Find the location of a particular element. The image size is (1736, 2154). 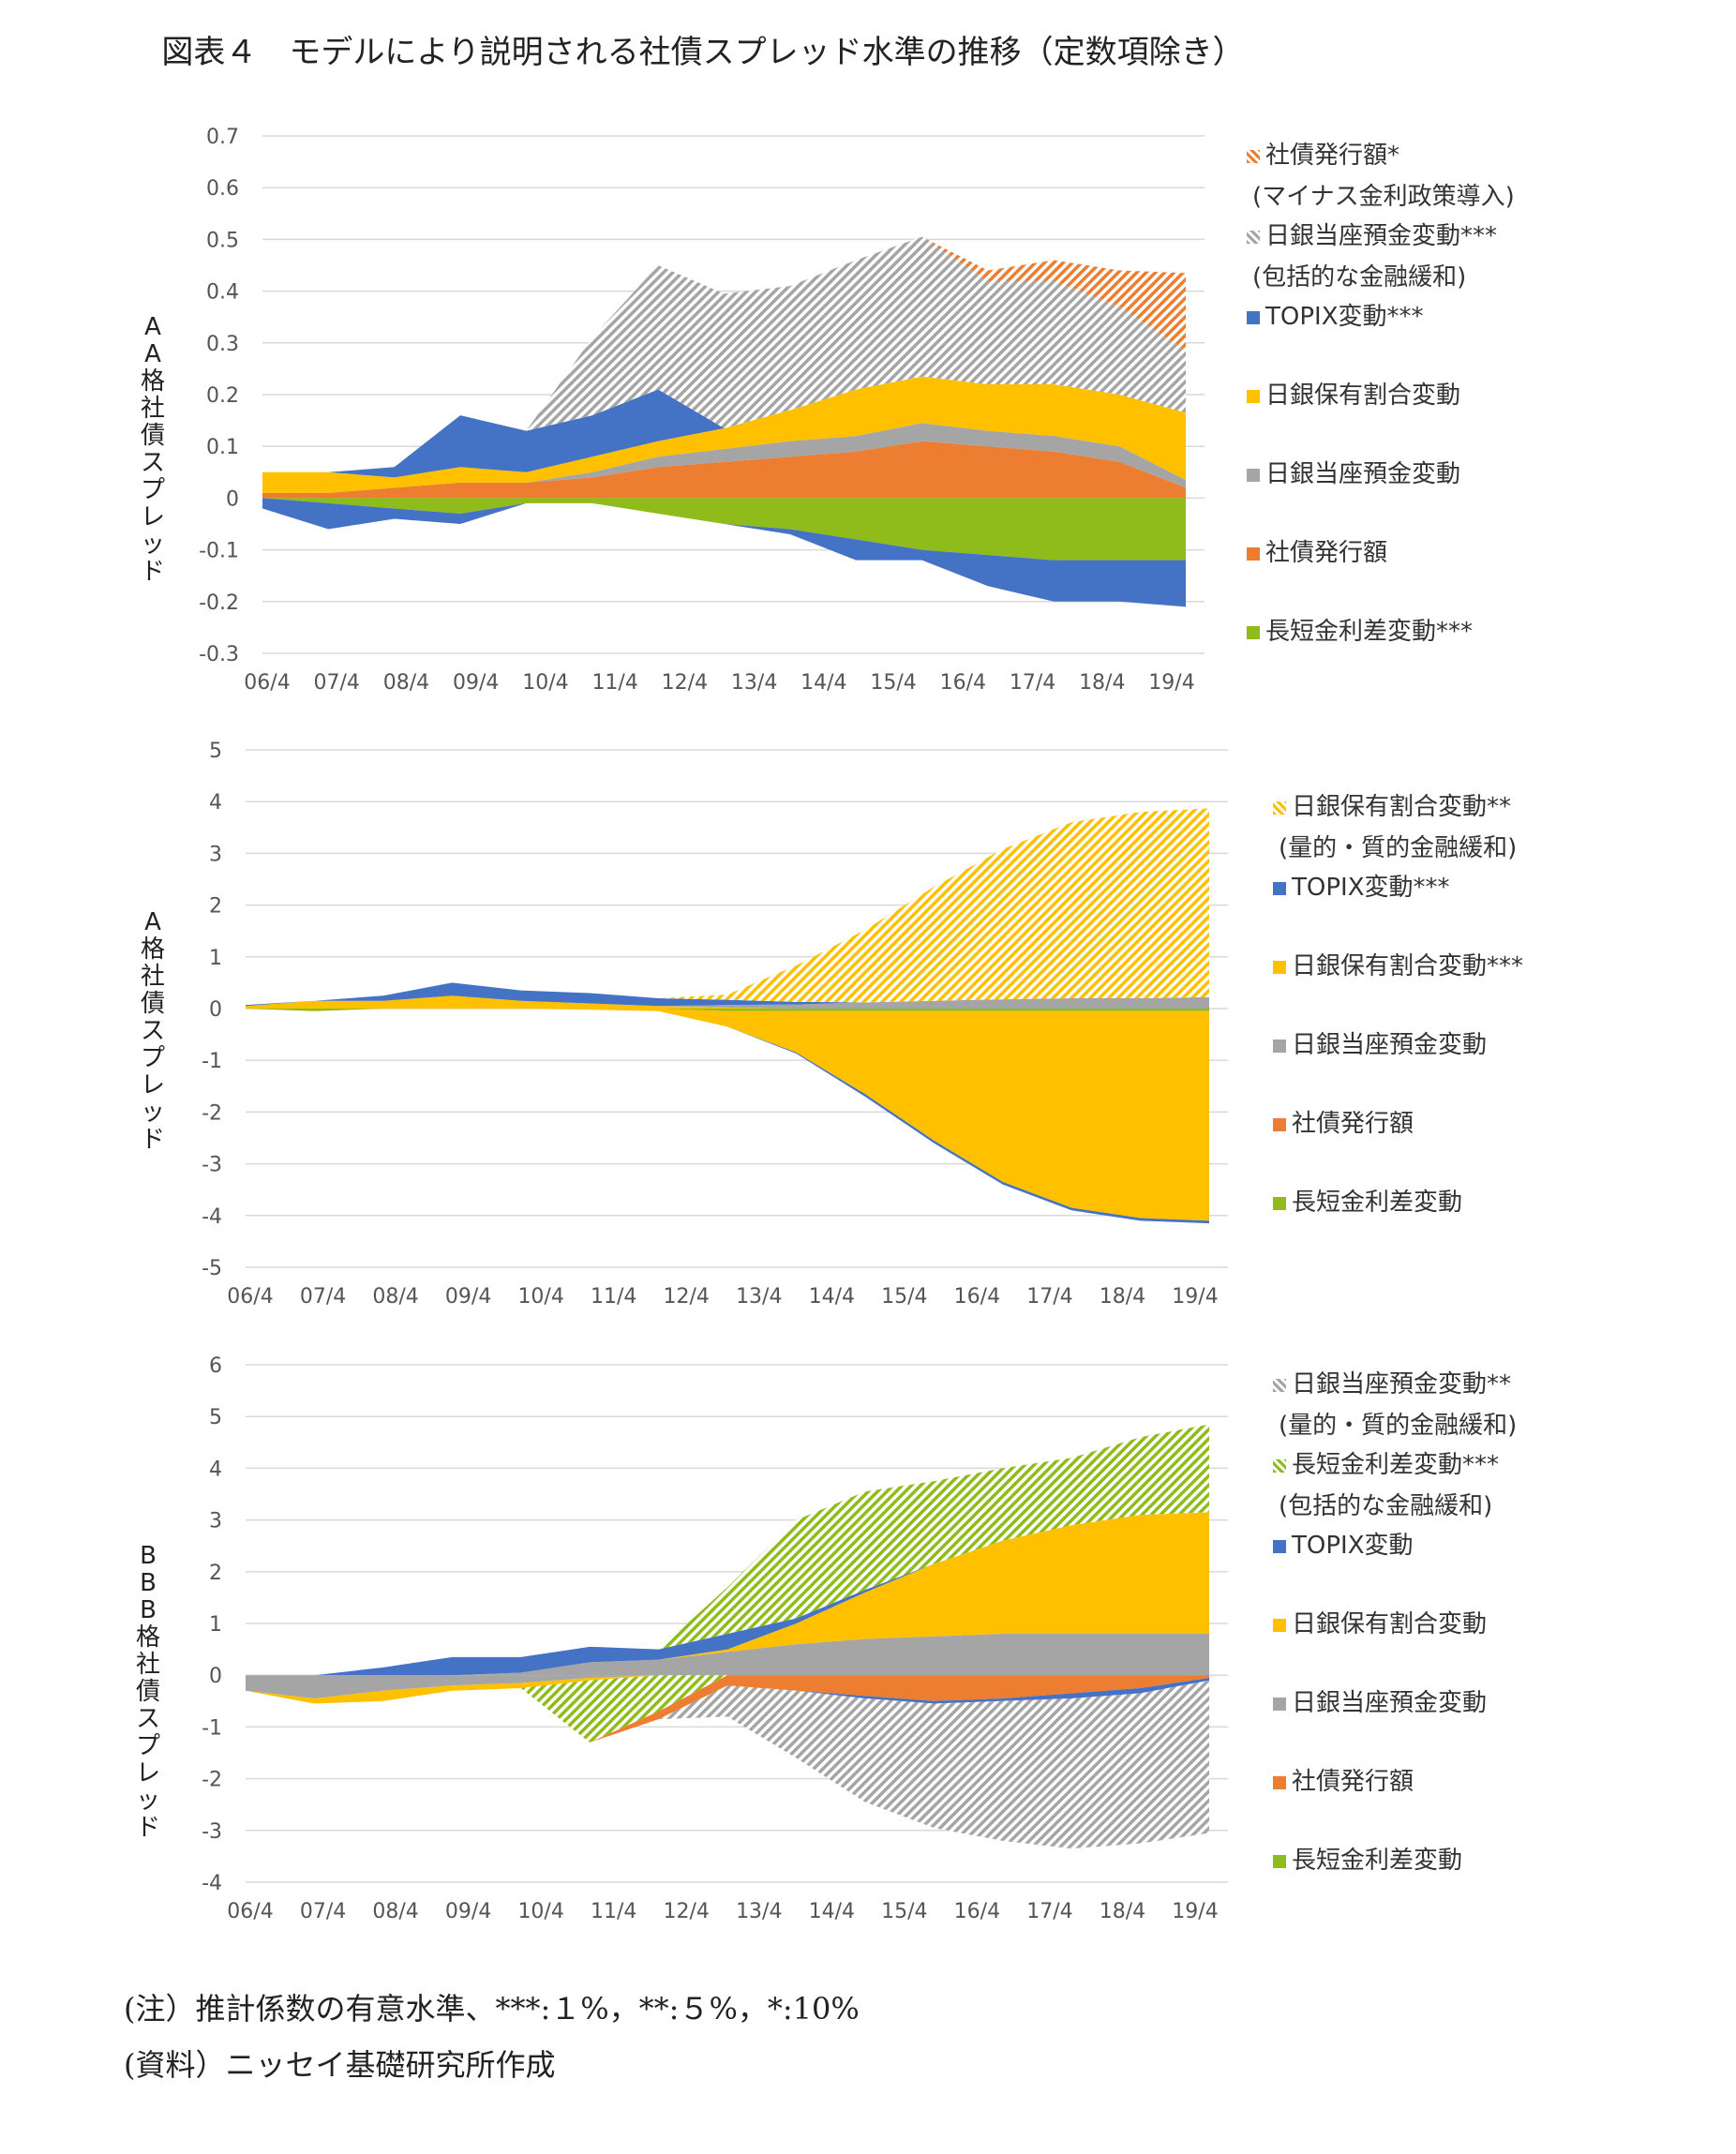

legend-item: 日銀当座預金変動** is located at coordinates (1392, 1382).